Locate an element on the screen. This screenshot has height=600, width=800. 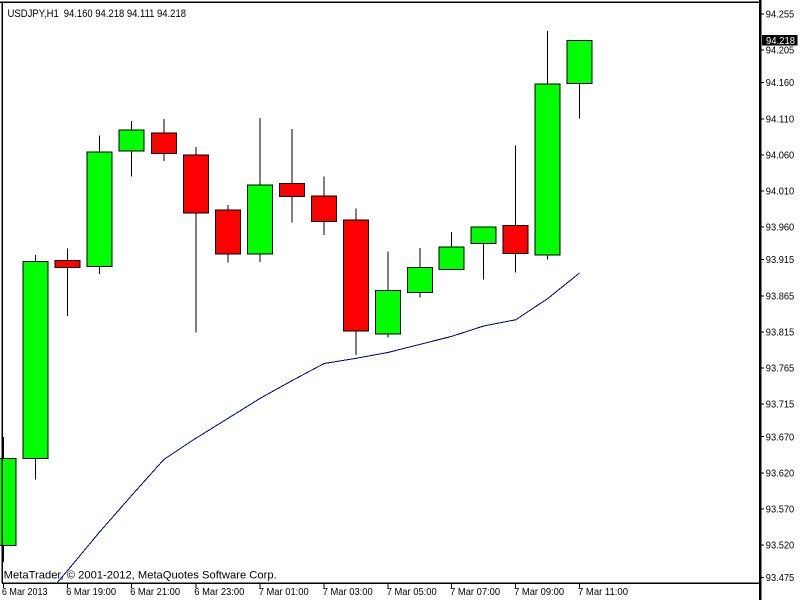
svg-text: 6 Mar 21:00 is located at coordinates (155, 592).